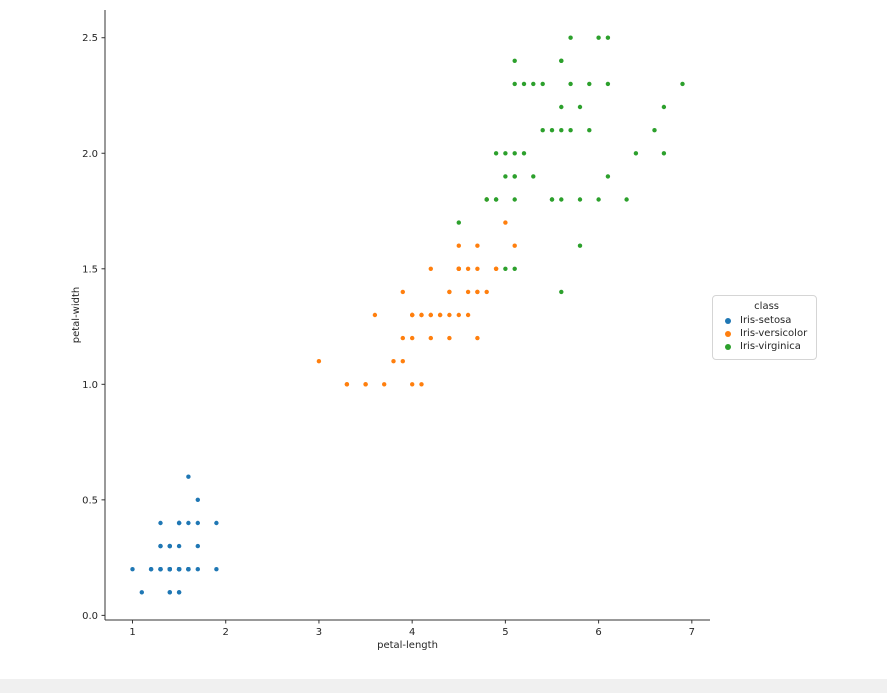 Image resolution: width=887 pixels, height=693 pixels. Describe the element at coordinates (132, 632) in the screenshot. I see `x-tick-label: 1` at that location.